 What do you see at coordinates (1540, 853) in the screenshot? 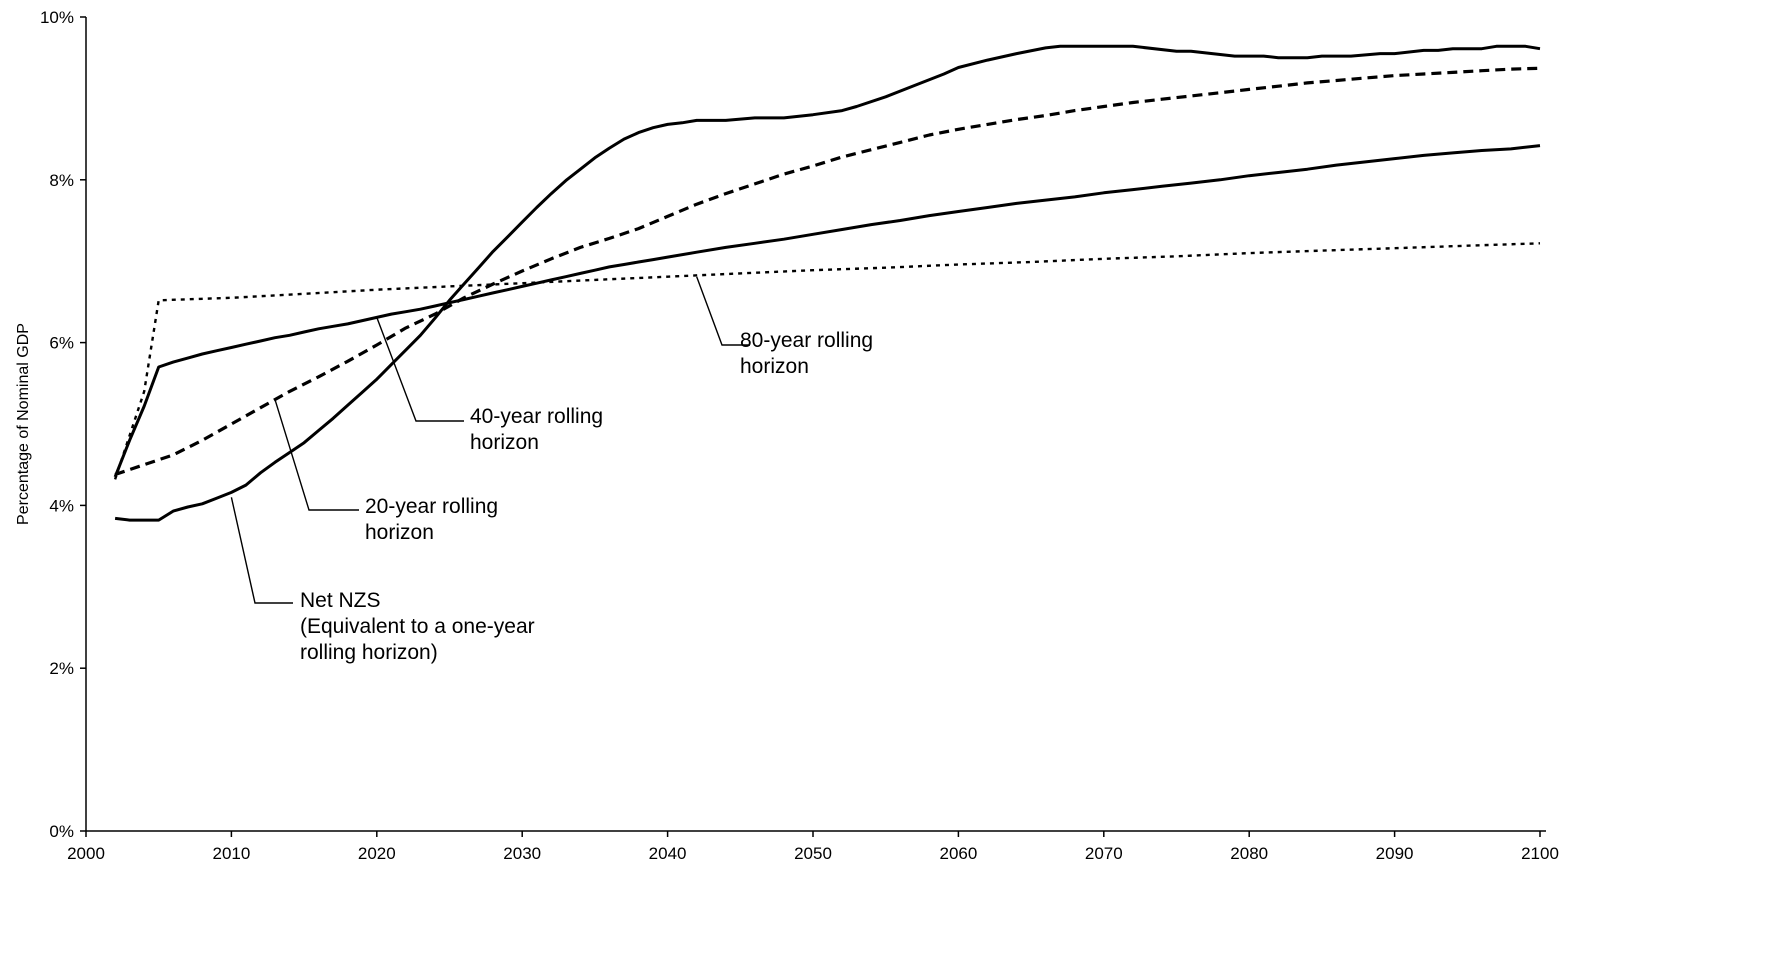
I see `x-tick-label: 2100` at bounding box center [1540, 853].